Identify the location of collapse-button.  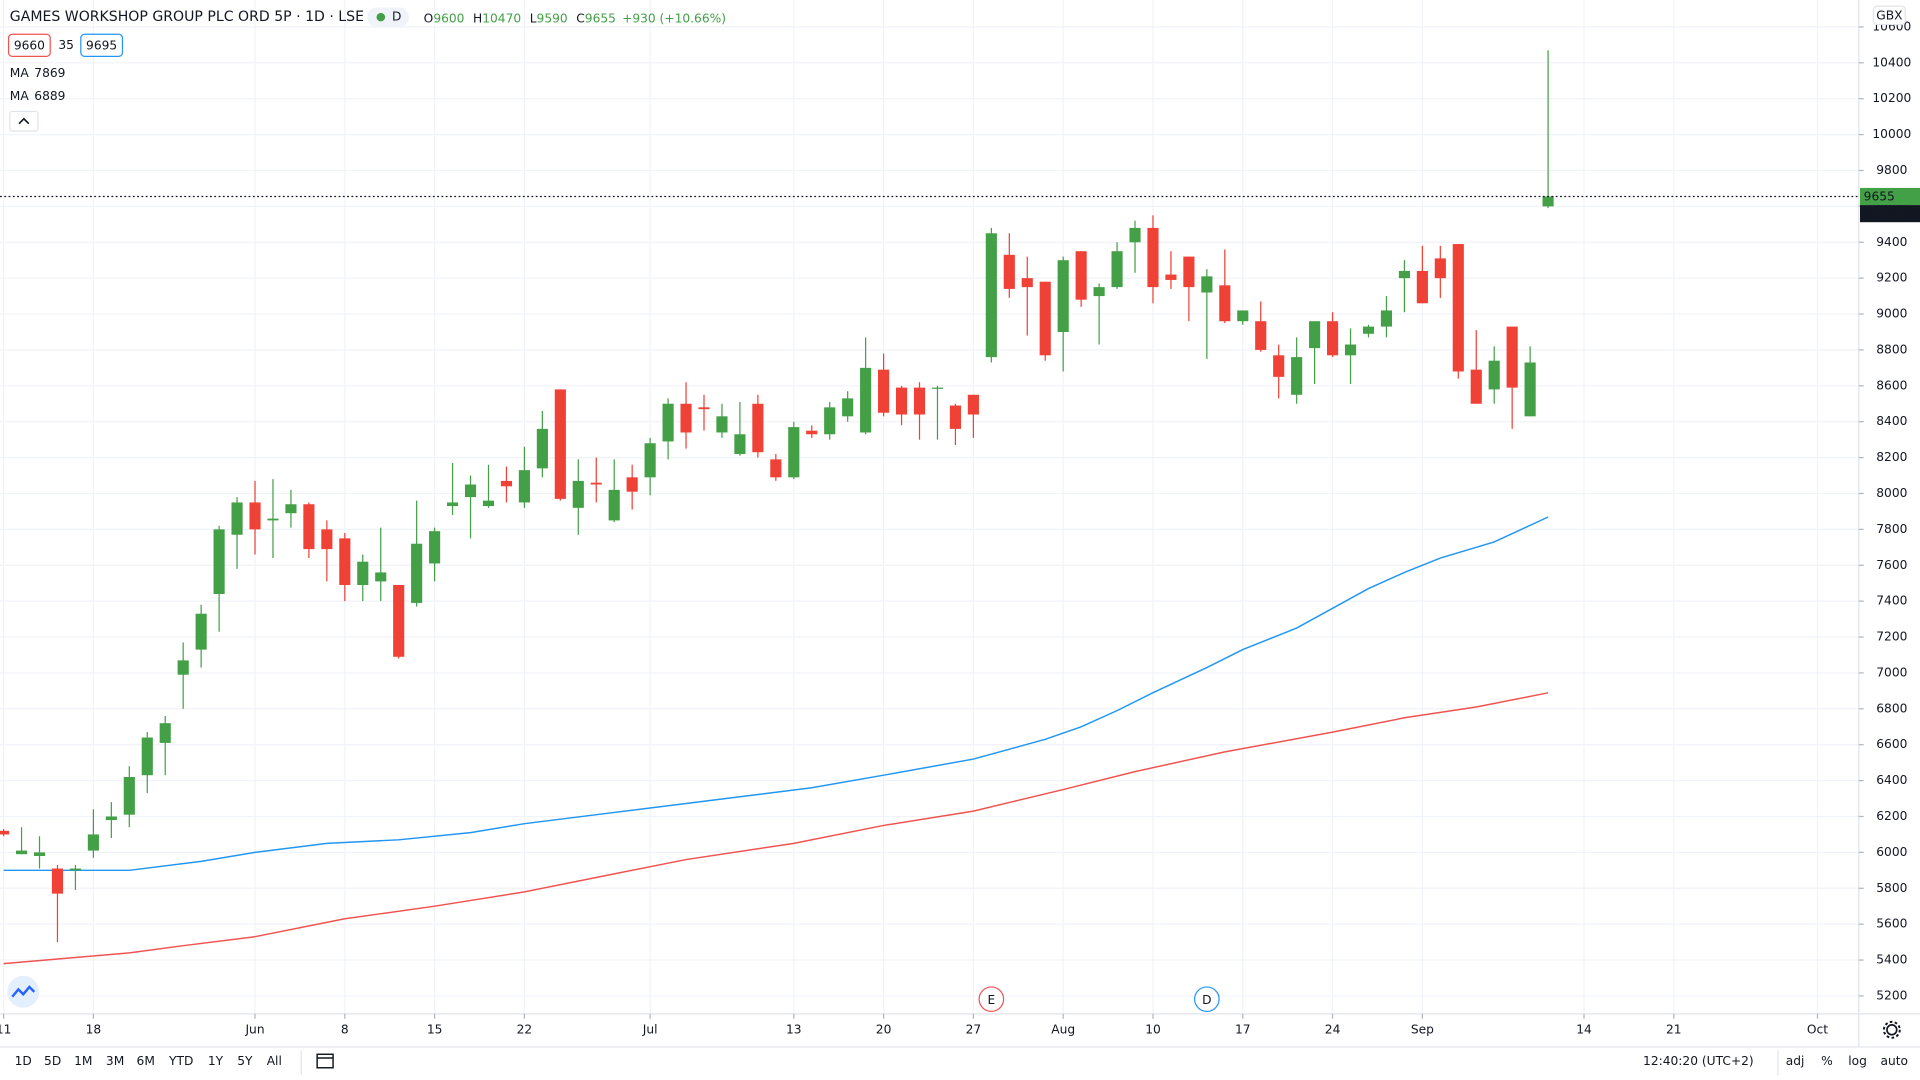
(24, 121).